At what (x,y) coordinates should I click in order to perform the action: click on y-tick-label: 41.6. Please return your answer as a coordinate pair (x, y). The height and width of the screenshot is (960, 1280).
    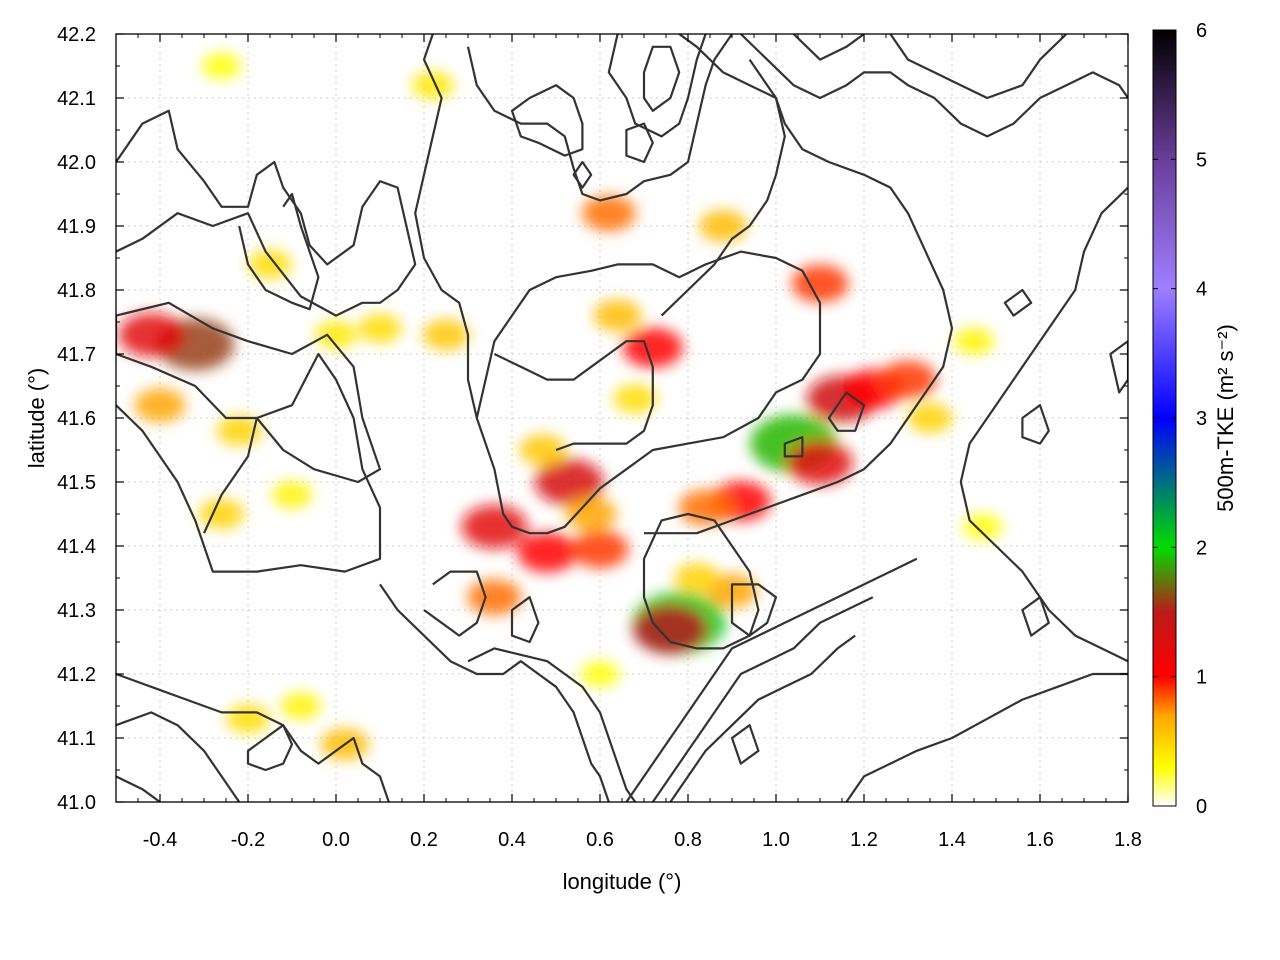
    Looking at the image, I should click on (76, 419).